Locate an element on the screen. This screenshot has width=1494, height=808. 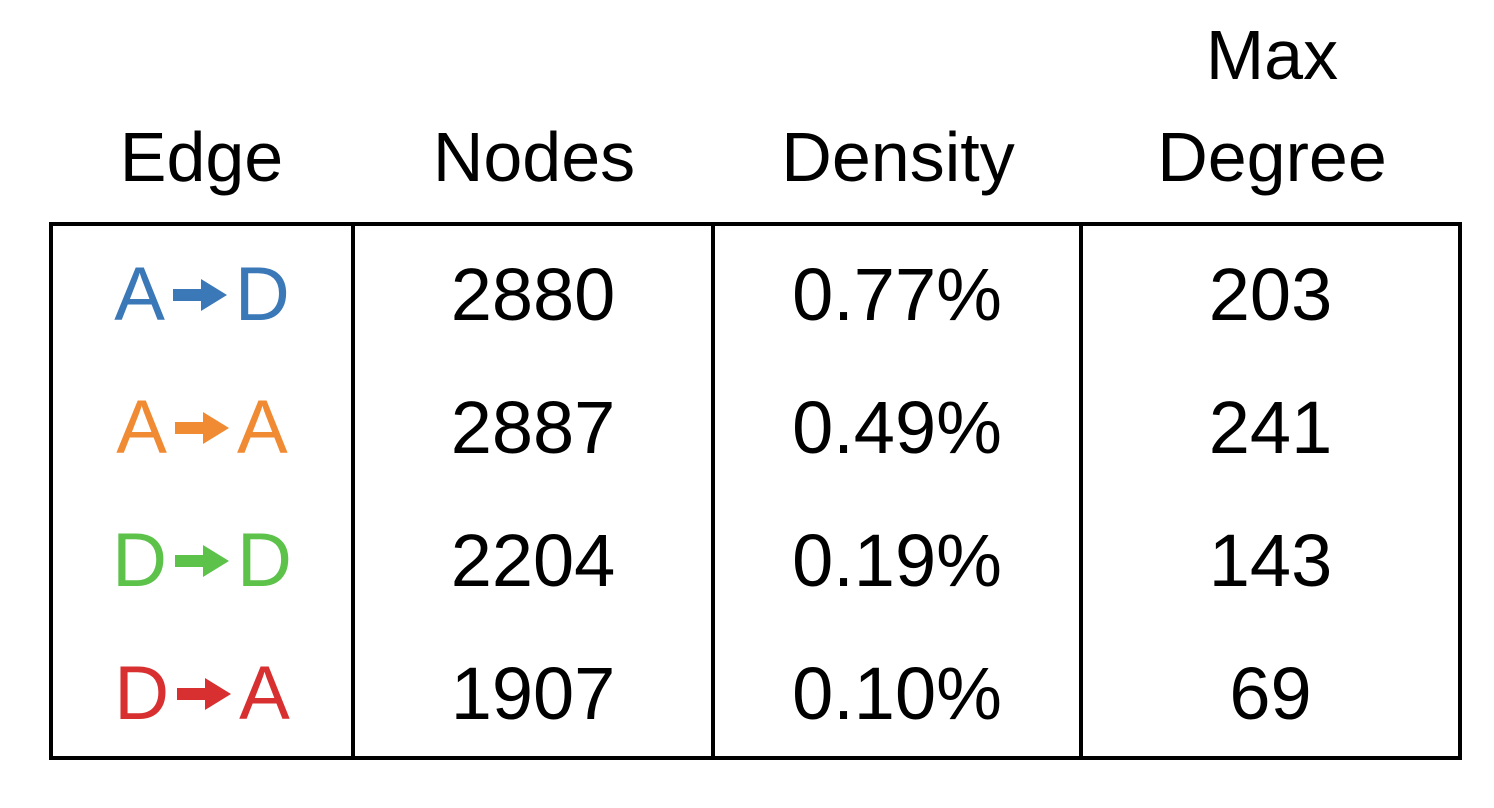
header-nodes: Nodes is located at coordinates (534, 157).